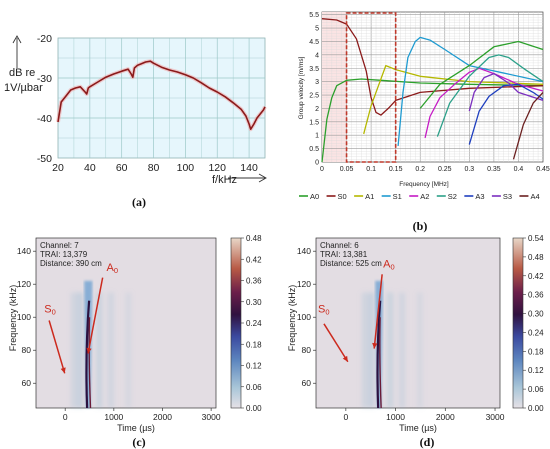  Describe the element at coordinates (536, 408) in the screenshot. I see `colorbar-tick-label: 0.00` at that location.